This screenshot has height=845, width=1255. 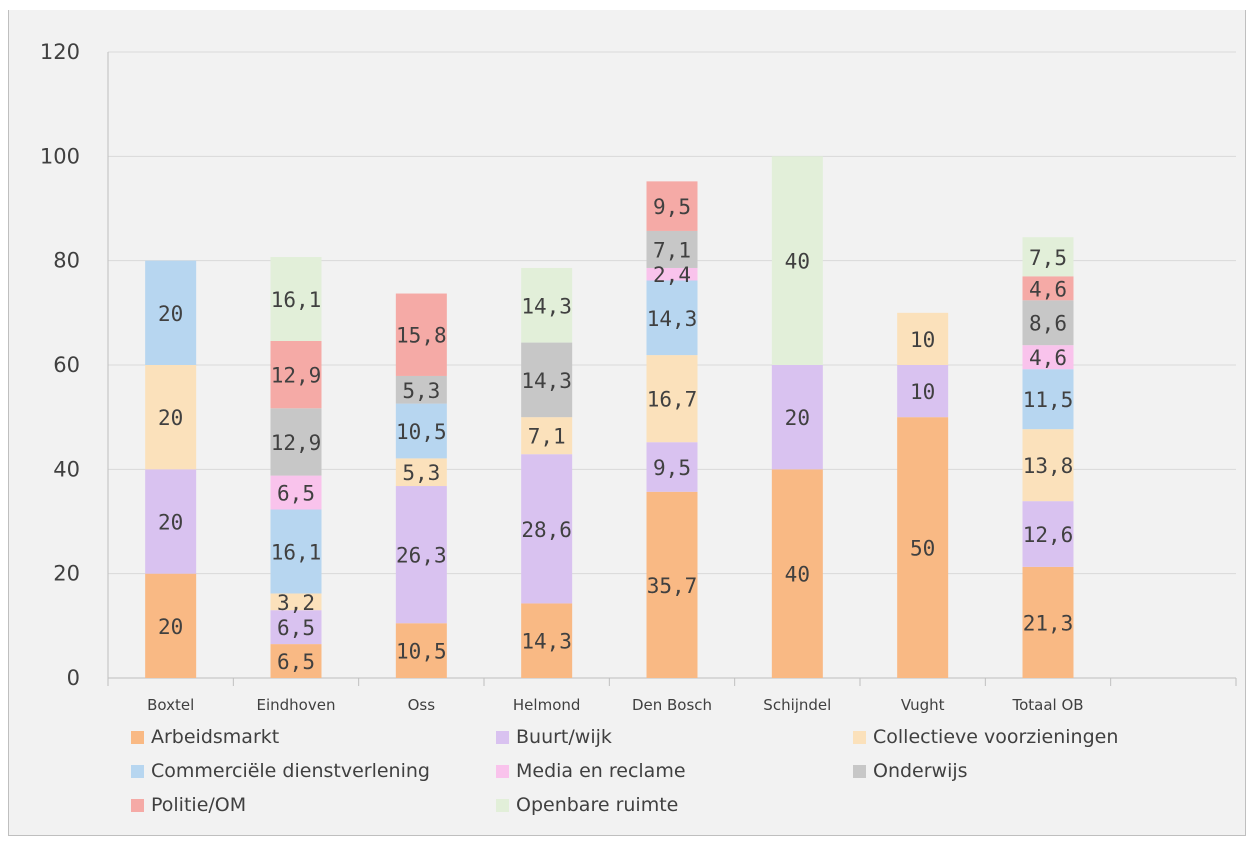 I want to click on x-tick-label: Schijndel, so click(x=797, y=705).